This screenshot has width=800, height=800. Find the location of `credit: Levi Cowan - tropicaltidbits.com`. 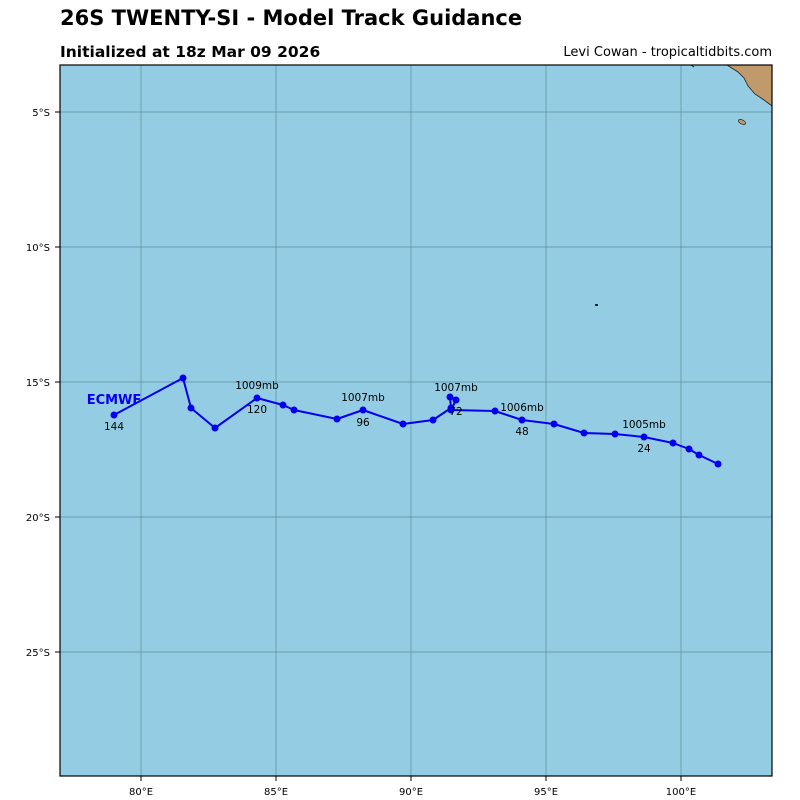

credit: Levi Cowan - tropicaltidbits.com is located at coordinates (667, 52).